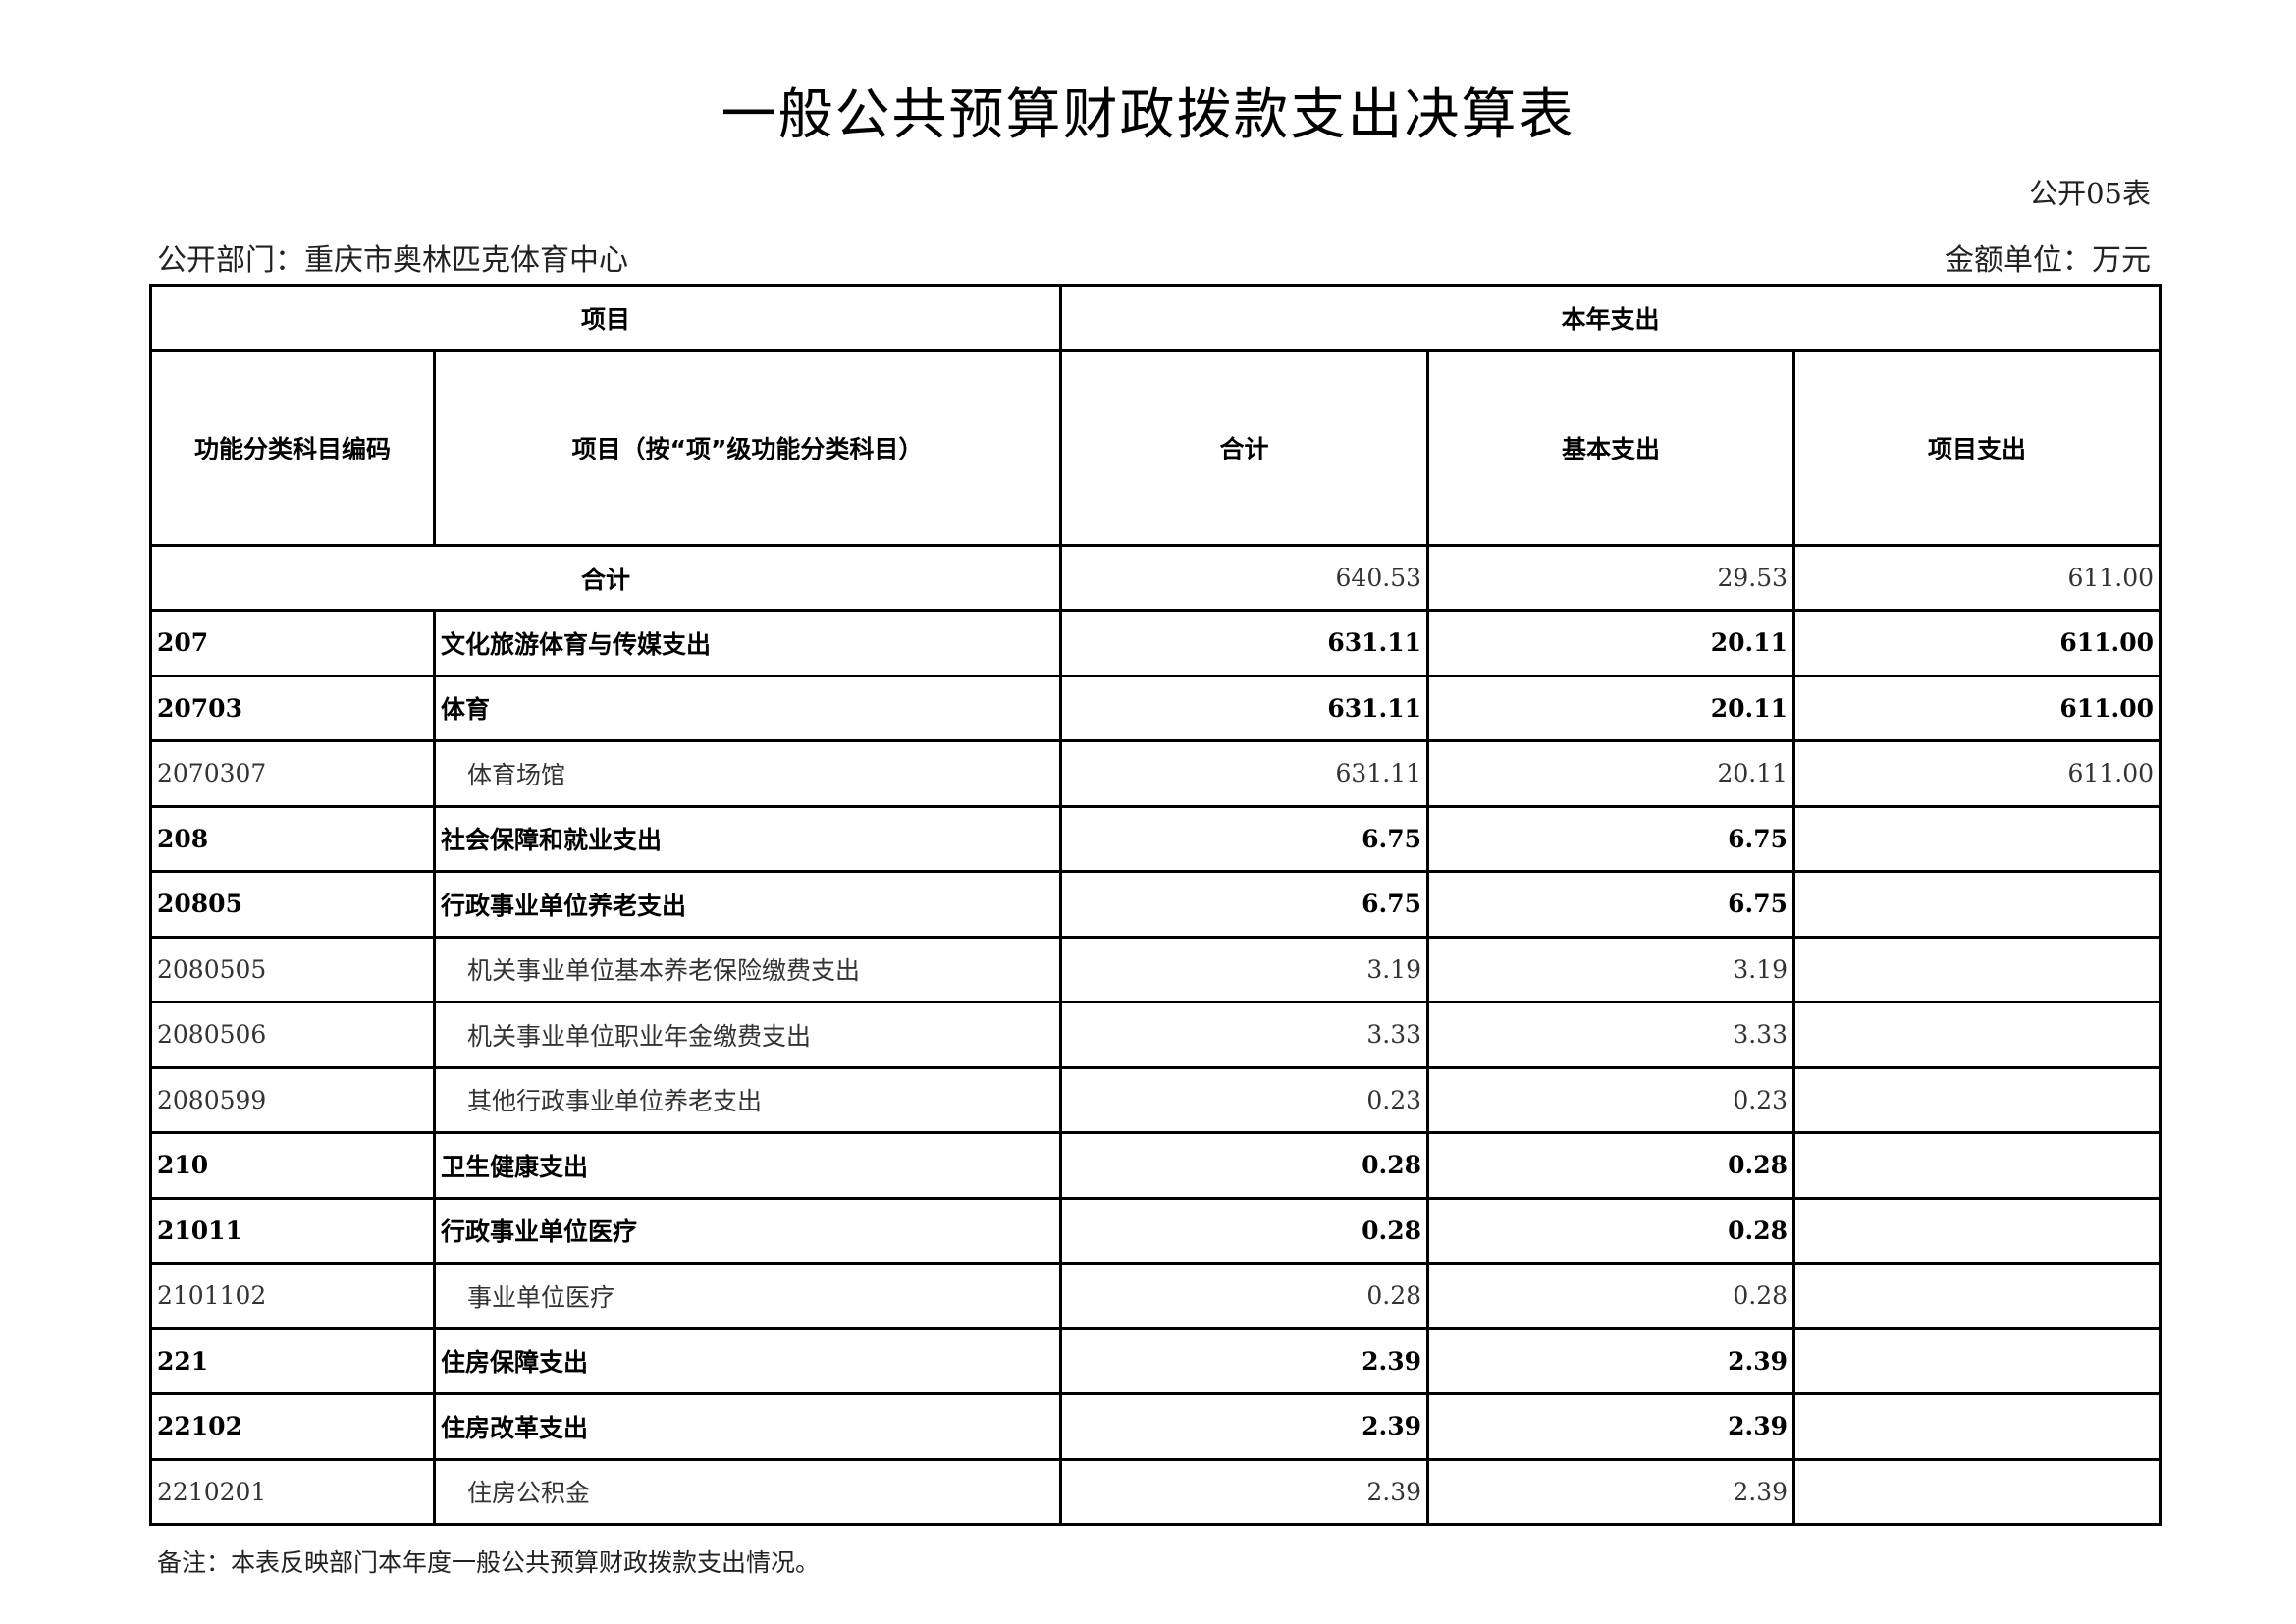 The height and width of the screenshot is (1624, 2296). I want to click on table-row: 210 卫生健康支出 0.28 0.28, so click(1156, 1165).